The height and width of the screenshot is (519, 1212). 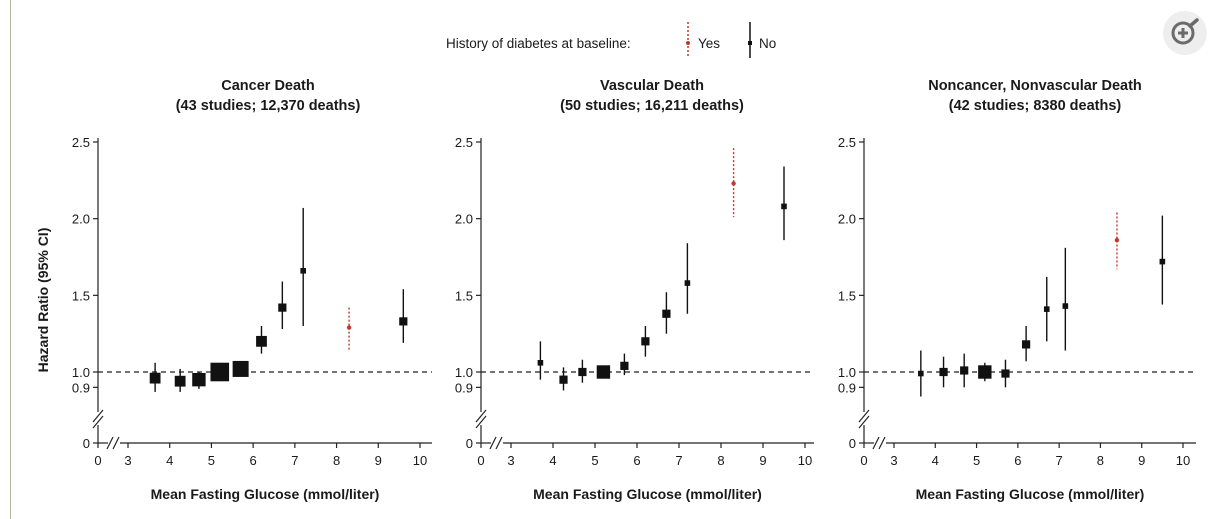 What do you see at coordinates (538, 43) in the screenshot?
I see `legend-title: History of diabetes at baseline:` at bounding box center [538, 43].